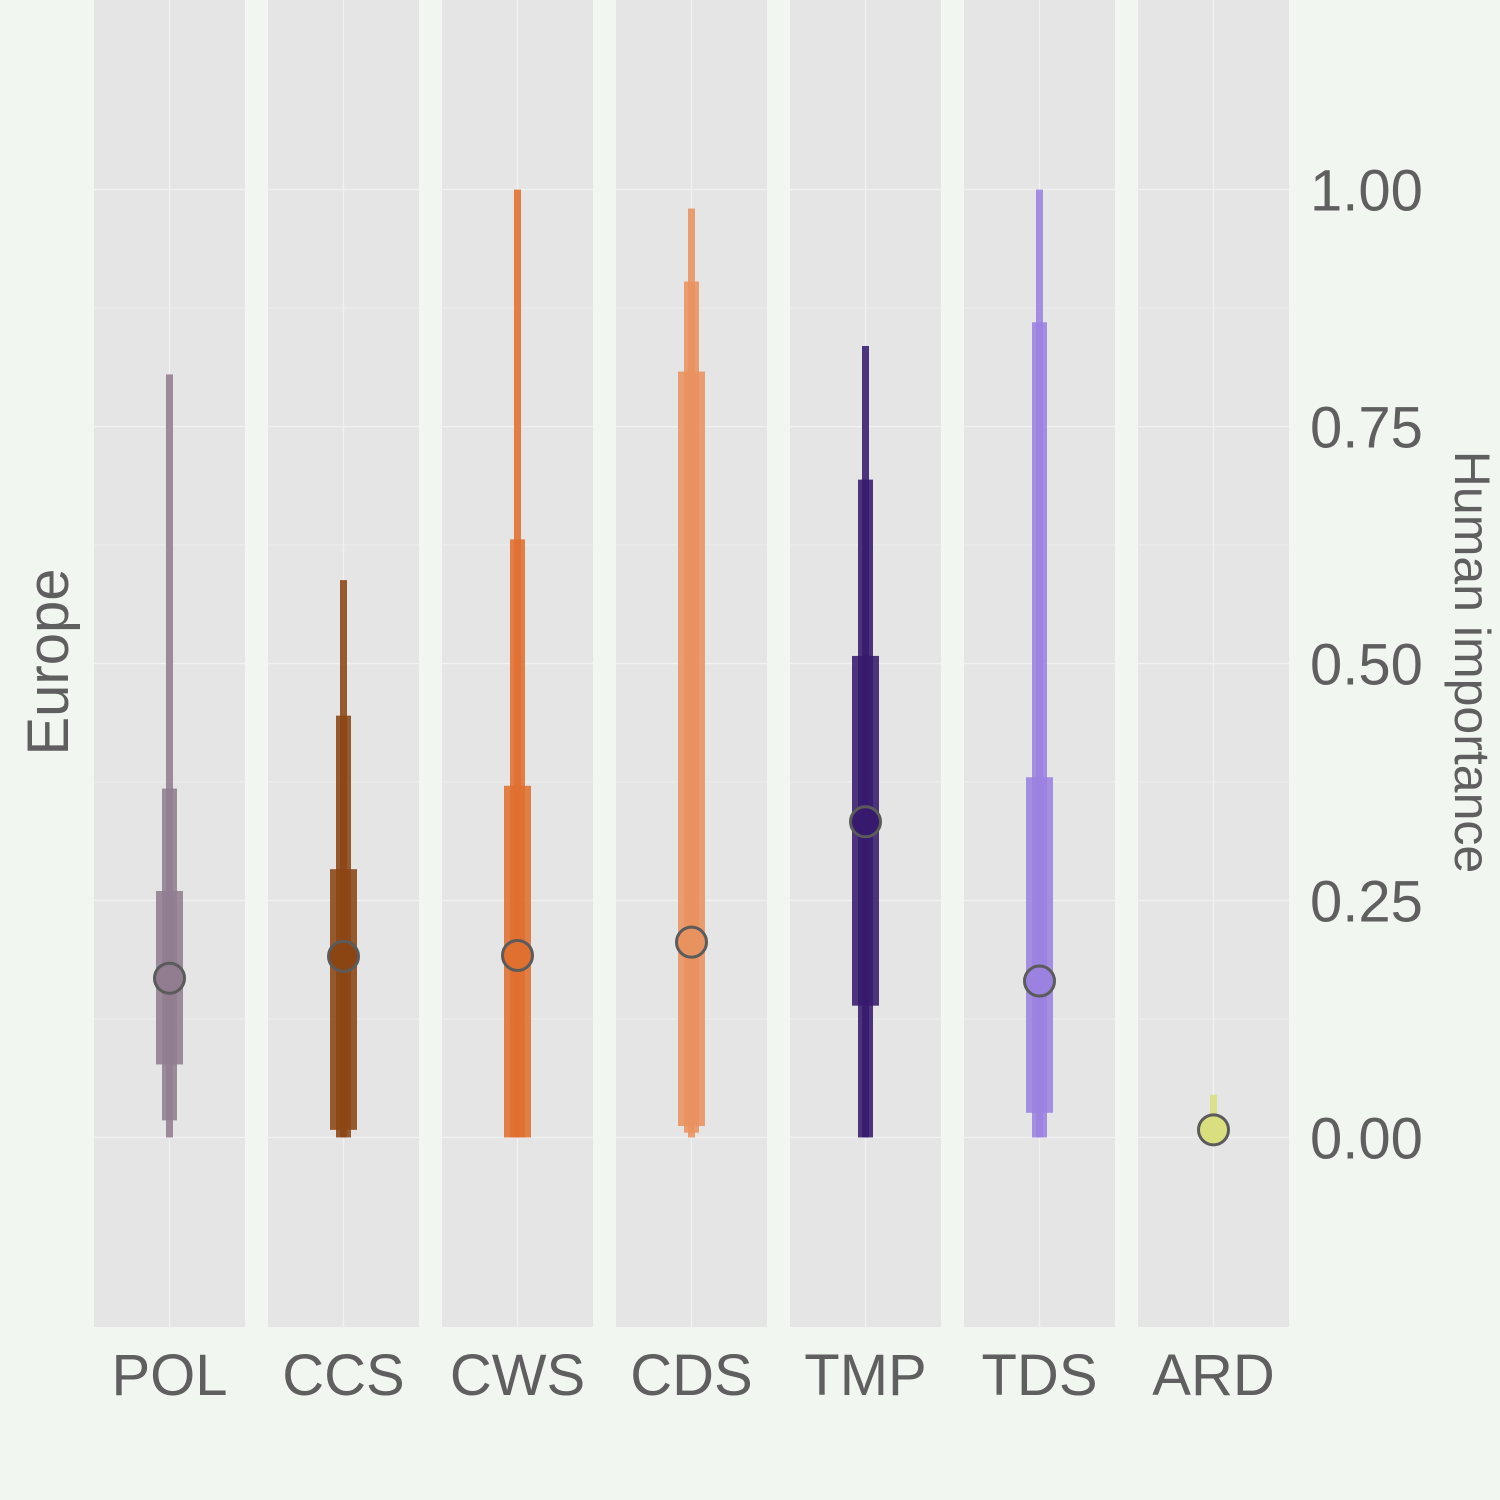  I want to click on y-tick-label: 0.00, so click(1366, 1138).